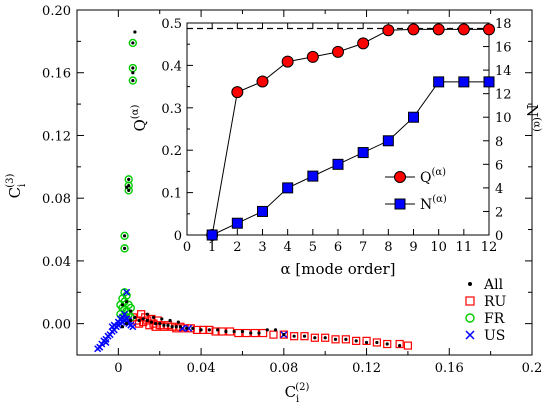  What do you see at coordinates (470, 318) in the screenshot?
I see `legend-marker-fr` at bounding box center [470, 318].